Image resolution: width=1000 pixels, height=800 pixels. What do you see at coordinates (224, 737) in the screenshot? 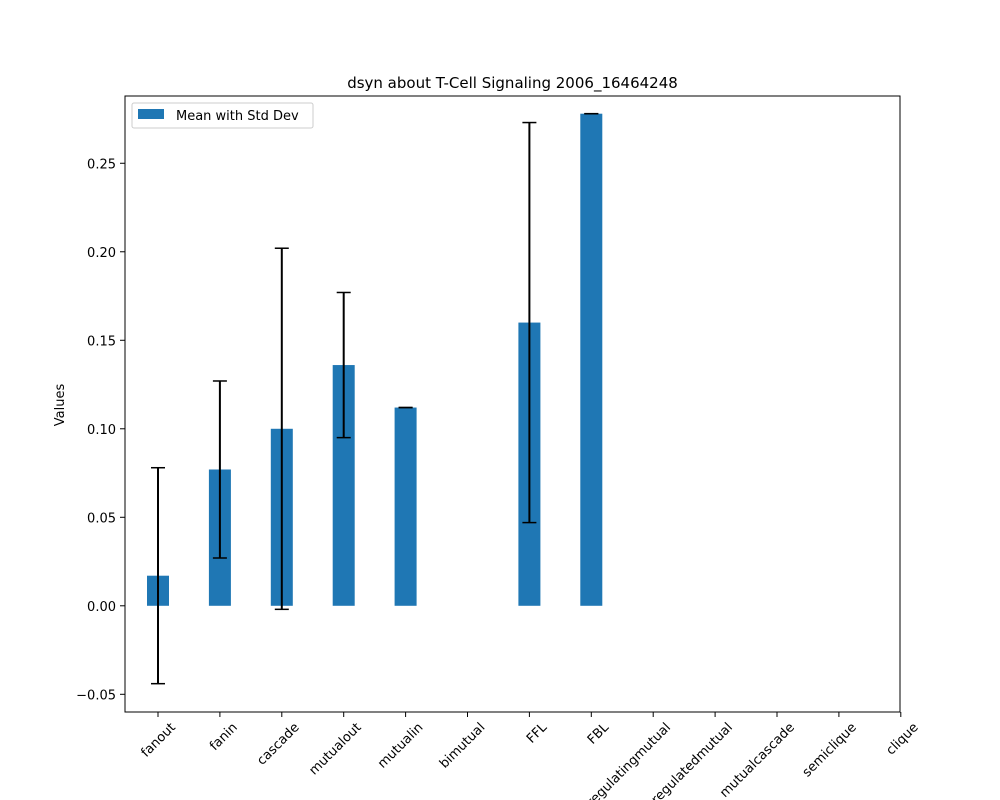
I see `x-tick-label: fanin` at bounding box center [224, 737].